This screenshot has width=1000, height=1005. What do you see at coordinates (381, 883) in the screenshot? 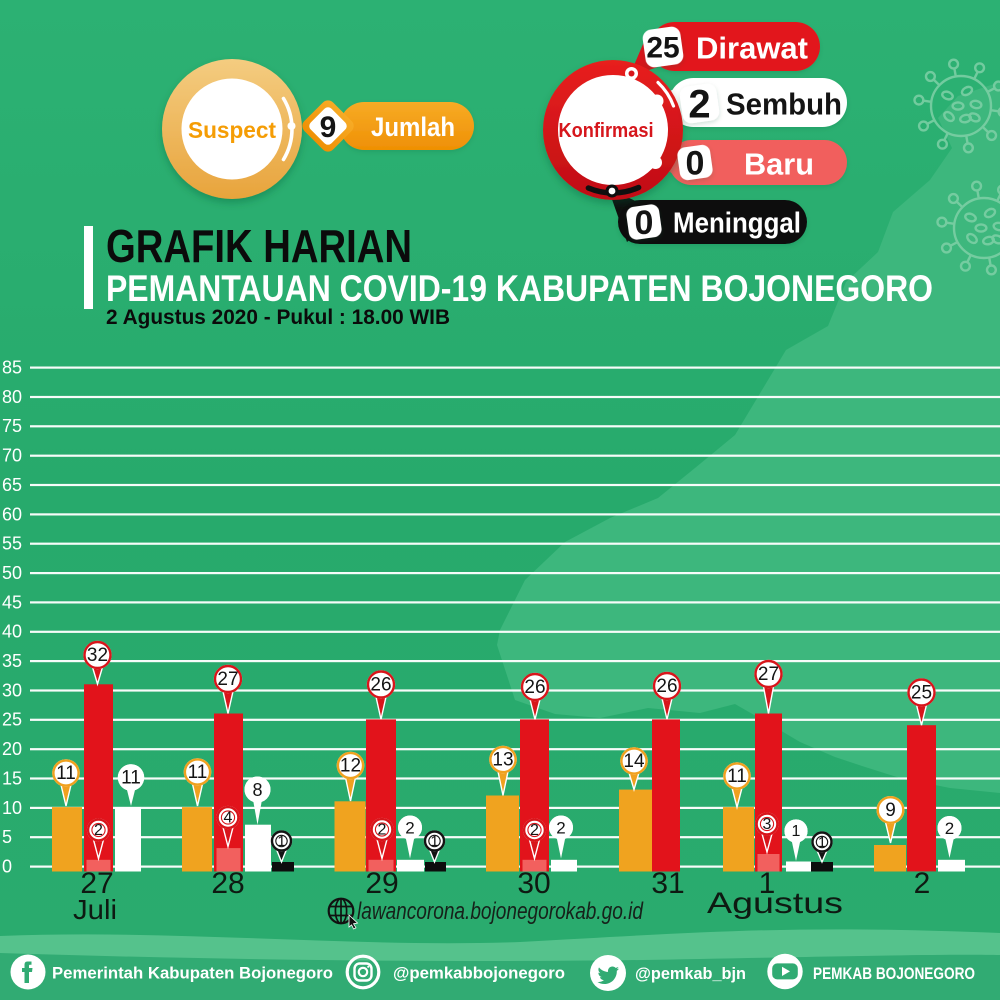
I see `svg-text: 29` at bounding box center [381, 883].